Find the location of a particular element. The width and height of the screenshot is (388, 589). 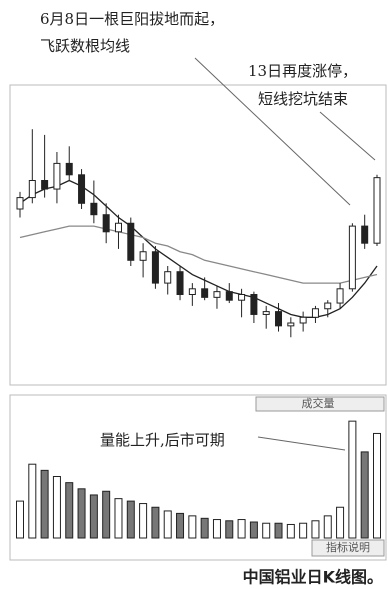

volume-header is located at coordinates (320, 404).